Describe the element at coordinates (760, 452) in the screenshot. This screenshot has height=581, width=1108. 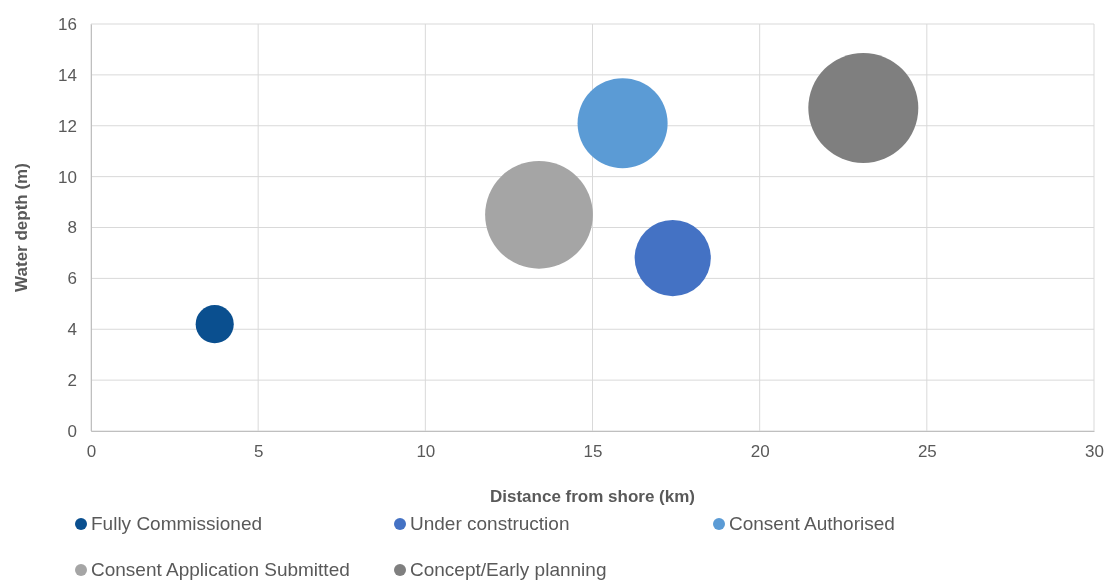
I see `x-tick-label: 20` at that location.